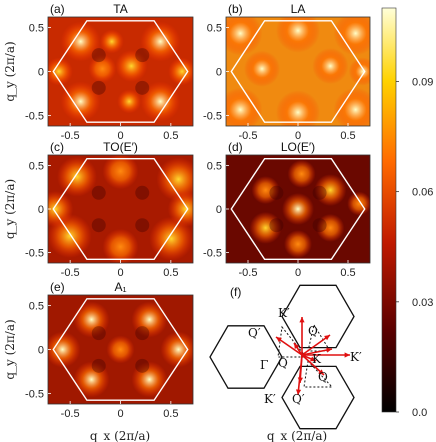 This screenshot has width=436, height=442. What do you see at coordinates (298, 399) in the screenshot?
I see `schematic-label: Q′` at bounding box center [298, 399].